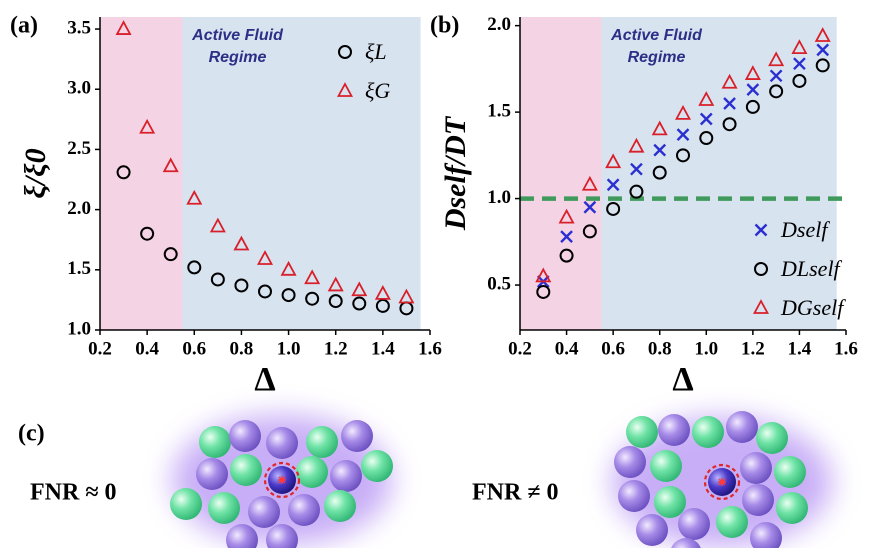  Describe the element at coordinates (377, 90) in the screenshot. I see `legend-label: ξG` at that location.